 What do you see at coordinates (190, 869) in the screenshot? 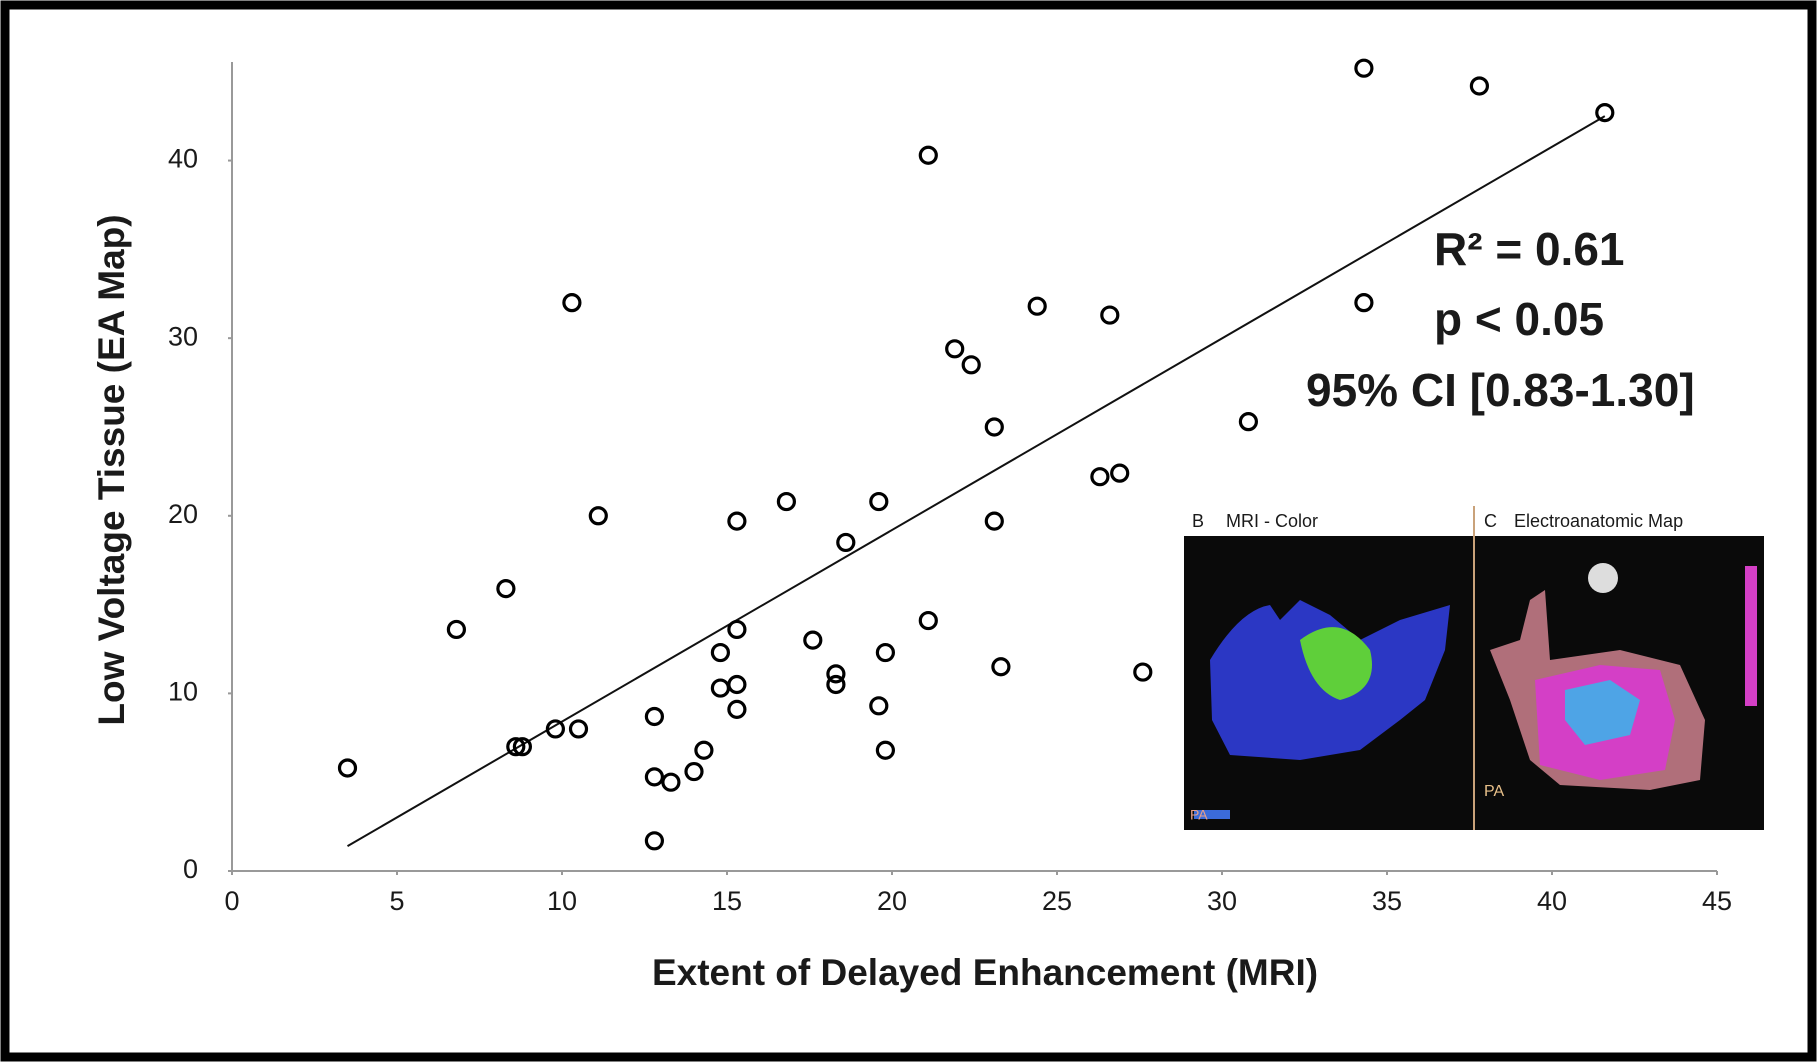
I see `y-tick-label: 0` at bounding box center [190, 869].